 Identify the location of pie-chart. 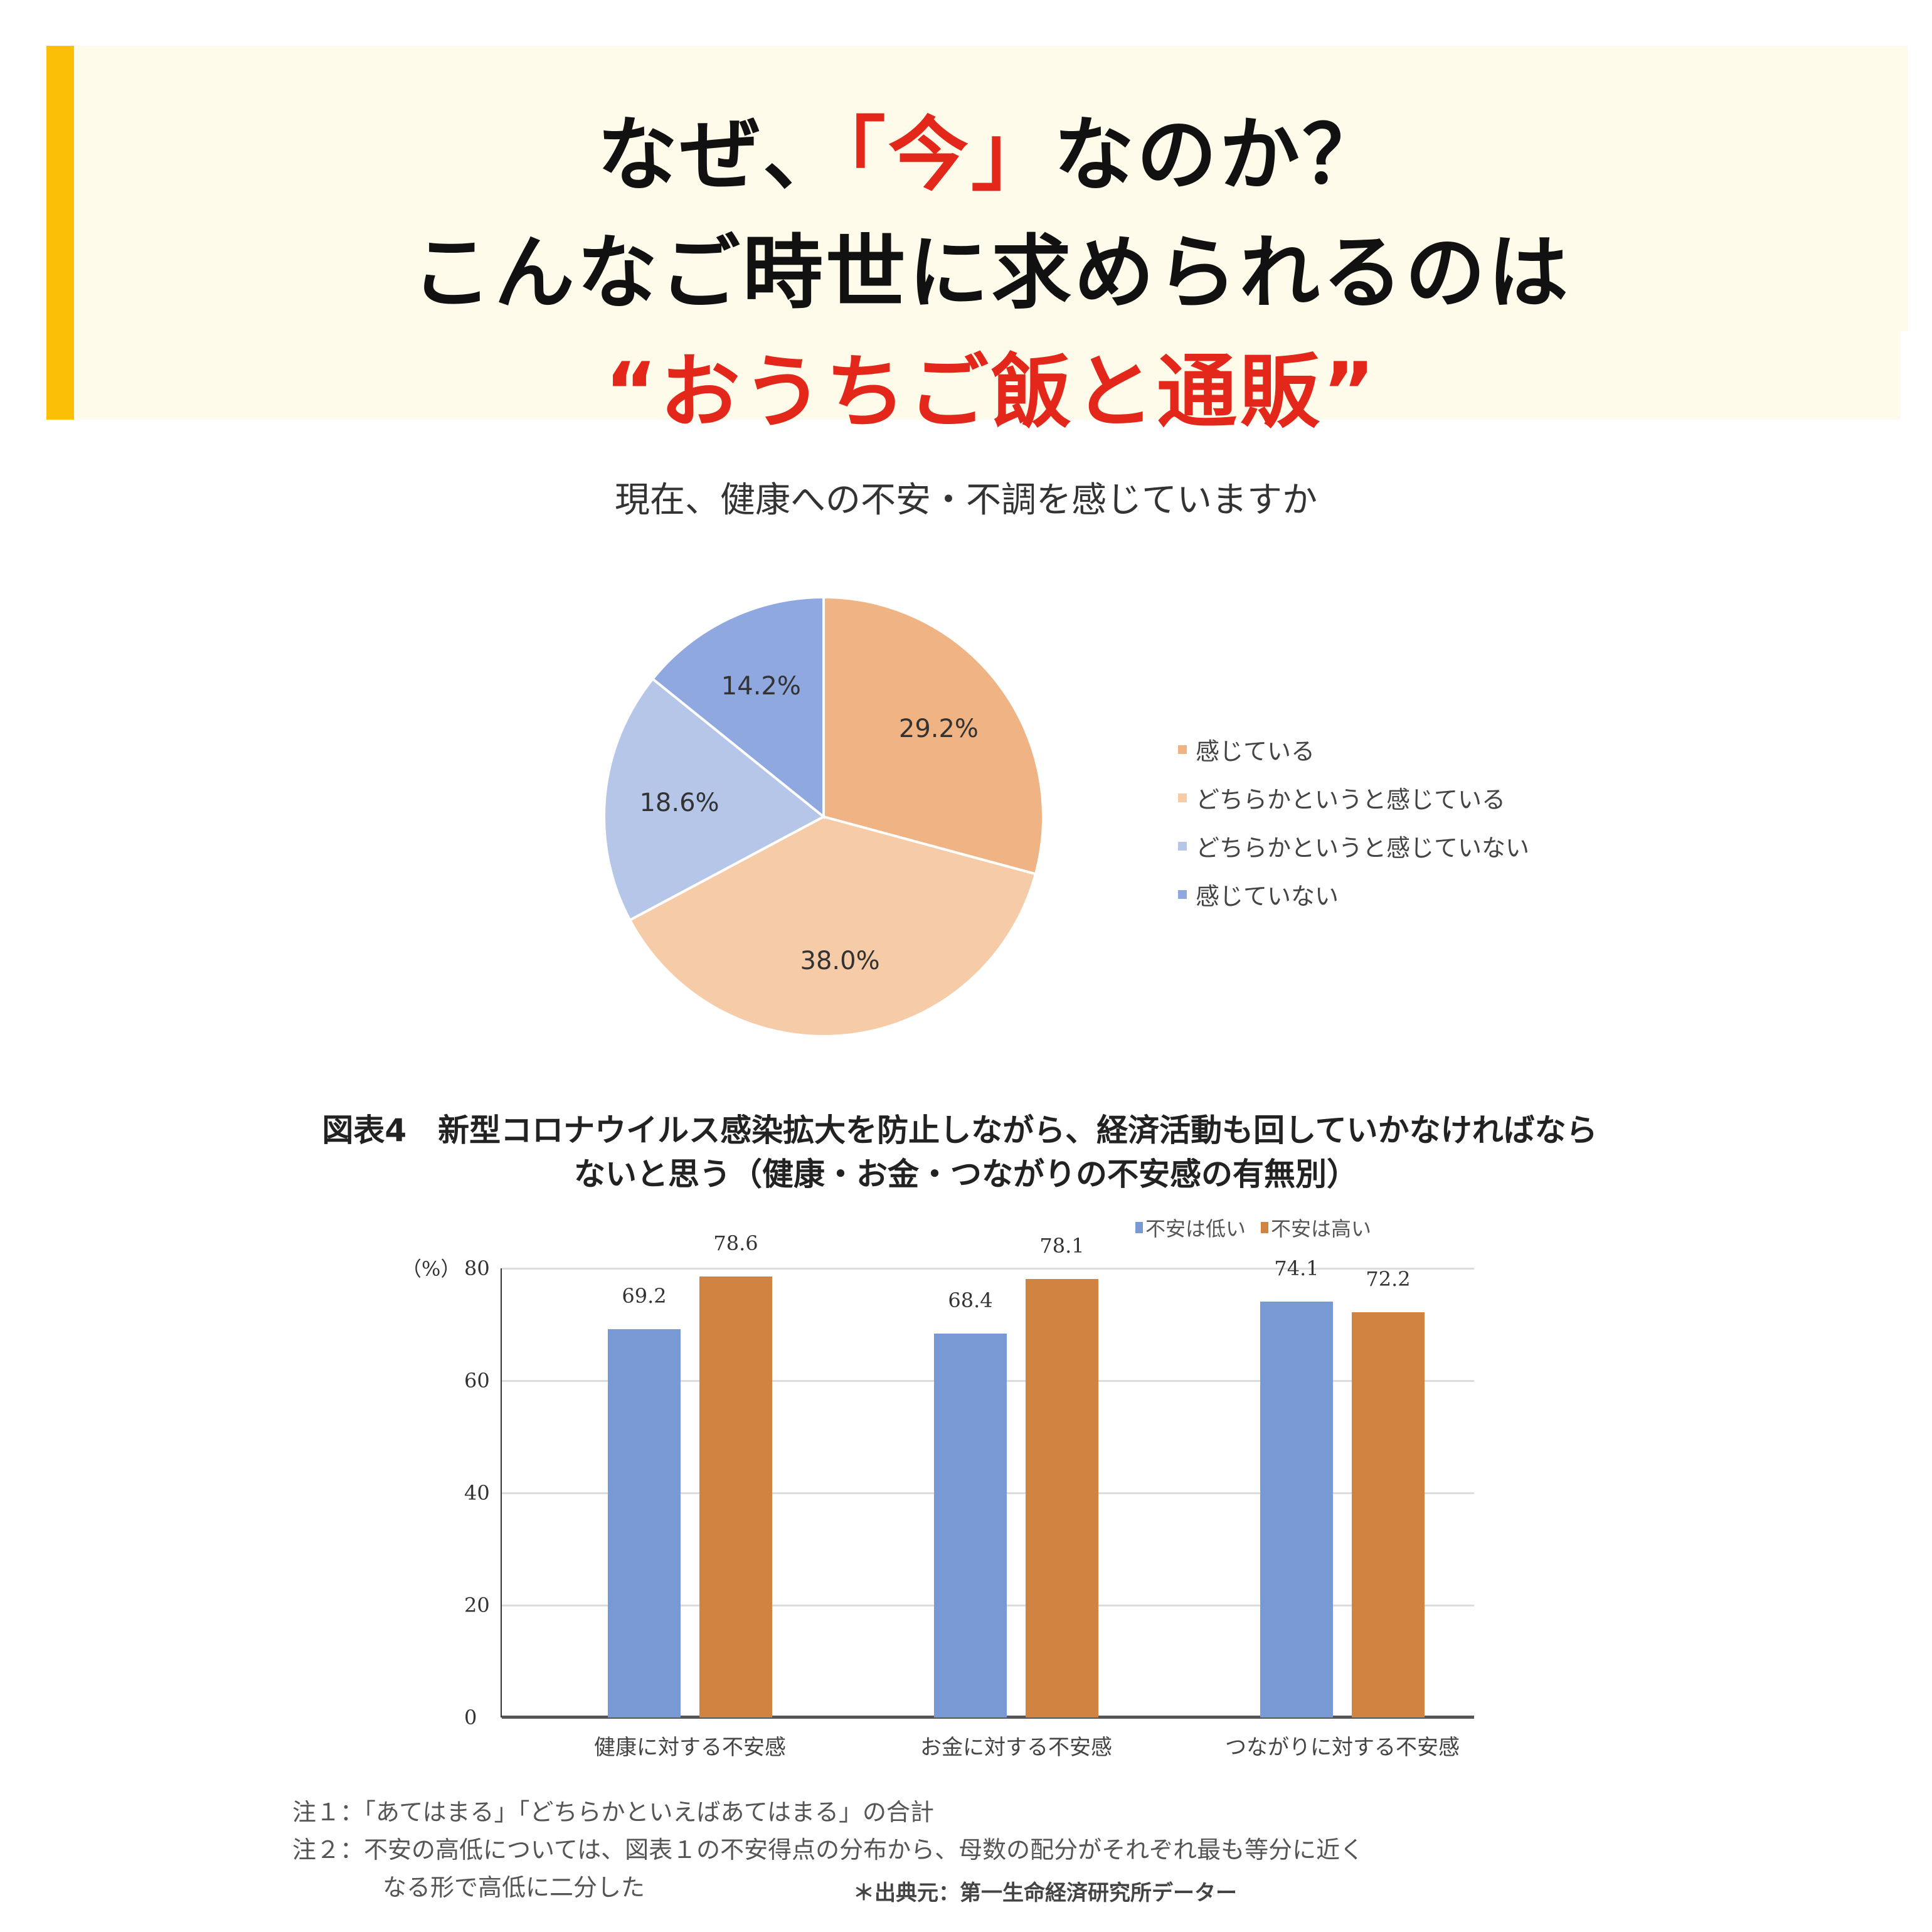
(824, 817).